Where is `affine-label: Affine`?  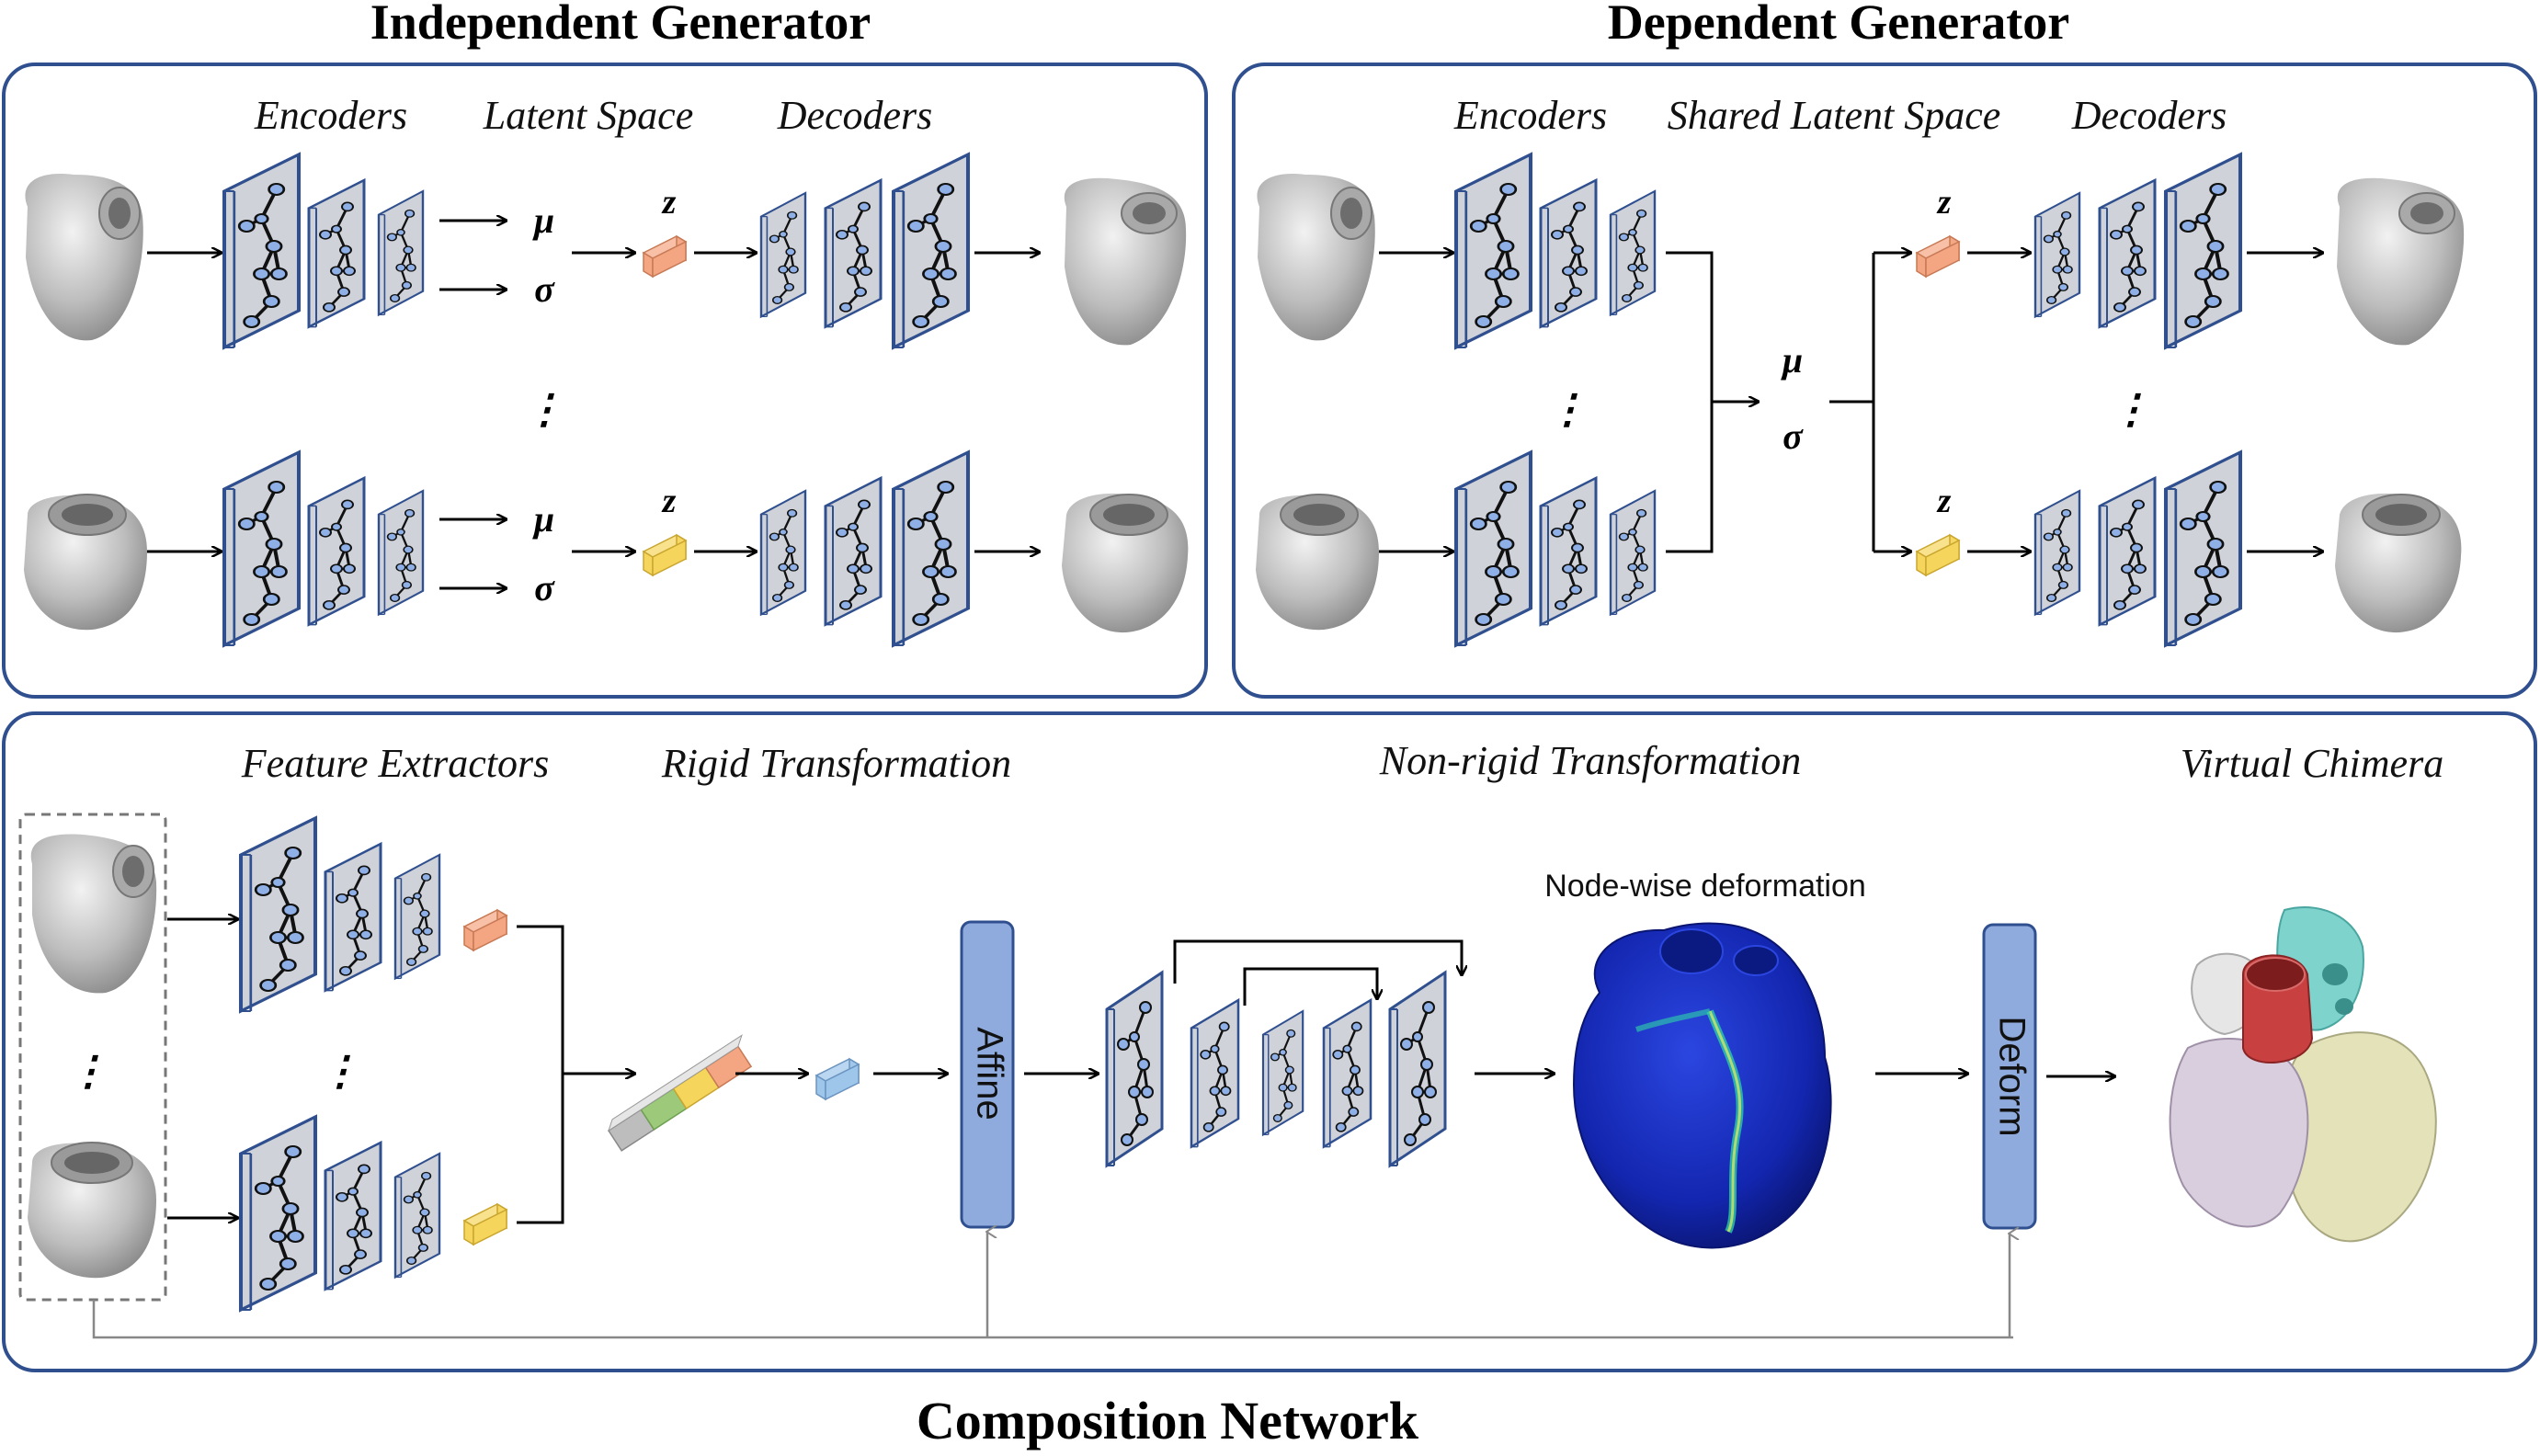 affine-label: Affine is located at coordinates (989, 1073).